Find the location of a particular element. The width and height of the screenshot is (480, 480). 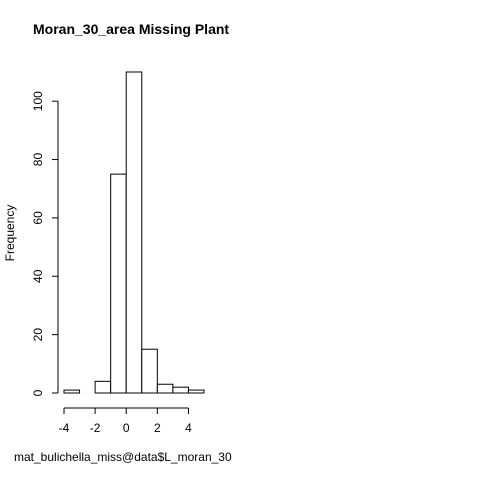

y-tick-label: 80 is located at coordinates (38, 160).